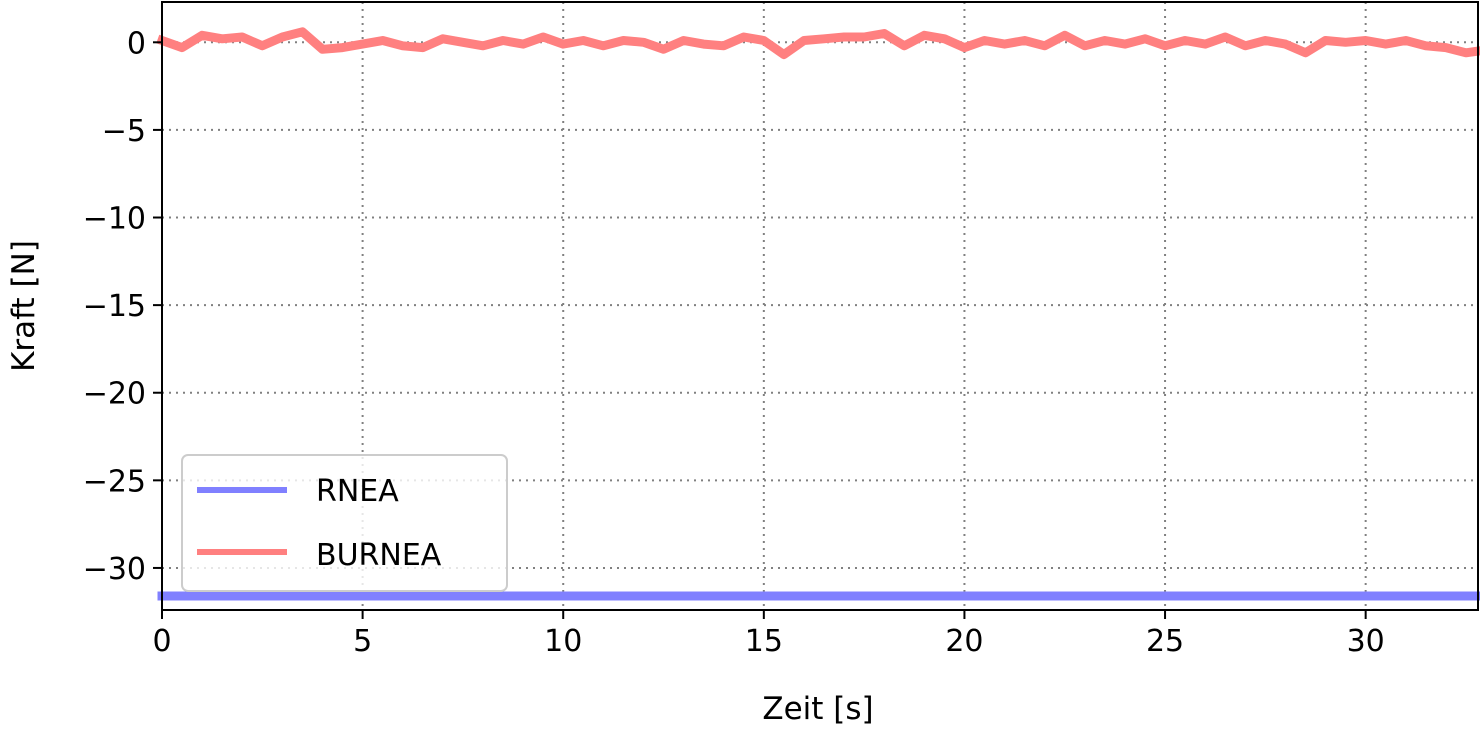 This screenshot has height=730, width=1480. What do you see at coordinates (161, 641) in the screenshot?
I see `x-tick-label: 0` at bounding box center [161, 641].